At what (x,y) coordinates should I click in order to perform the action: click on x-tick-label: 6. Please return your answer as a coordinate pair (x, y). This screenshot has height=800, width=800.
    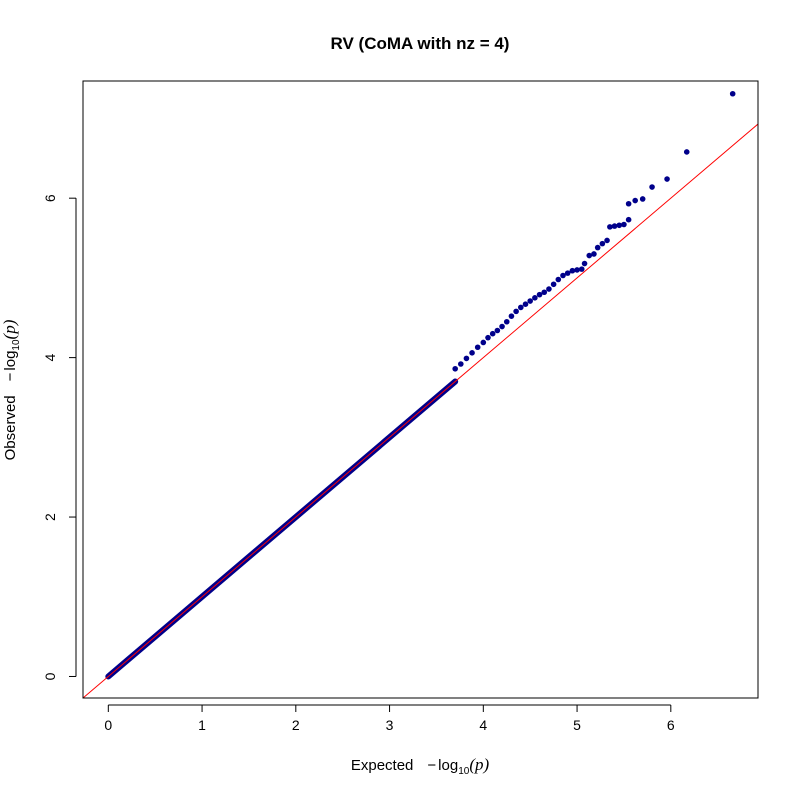
    Looking at the image, I should click on (671, 725).